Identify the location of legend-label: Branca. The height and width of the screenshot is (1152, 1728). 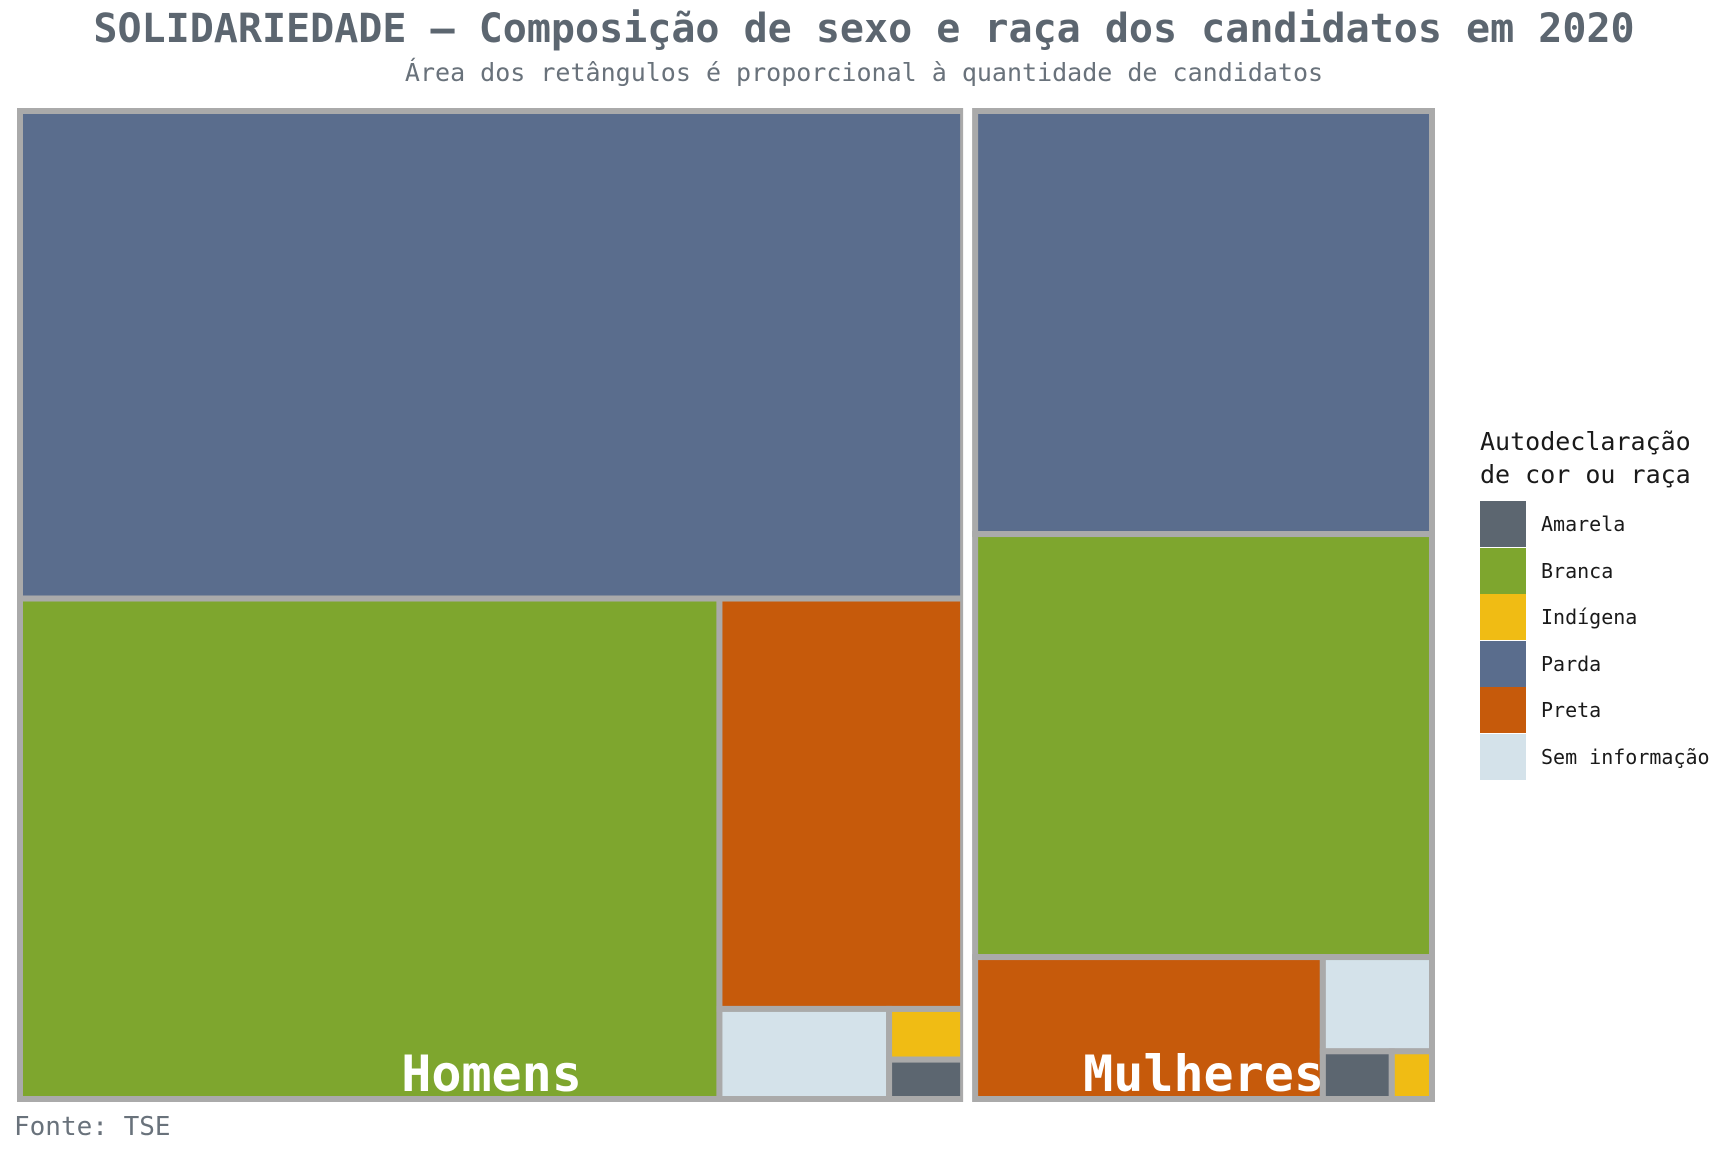
(1577, 570).